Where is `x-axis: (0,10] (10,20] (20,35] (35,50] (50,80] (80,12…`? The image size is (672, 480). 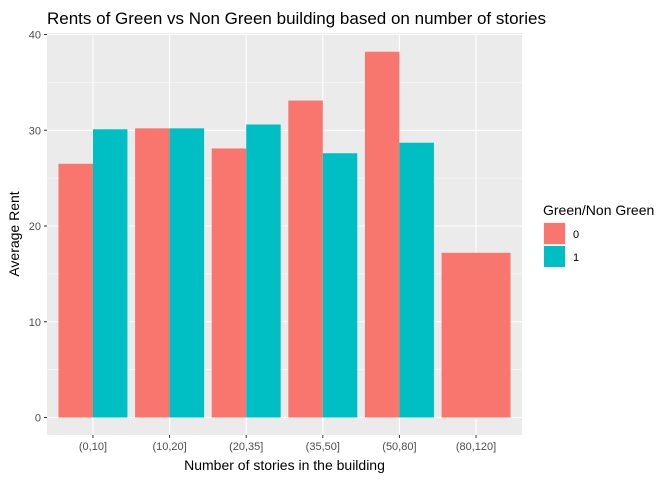 x-axis: (0,10] (10,20] (20,35] (35,50] (50,80] (80,12… is located at coordinates (287, 444).